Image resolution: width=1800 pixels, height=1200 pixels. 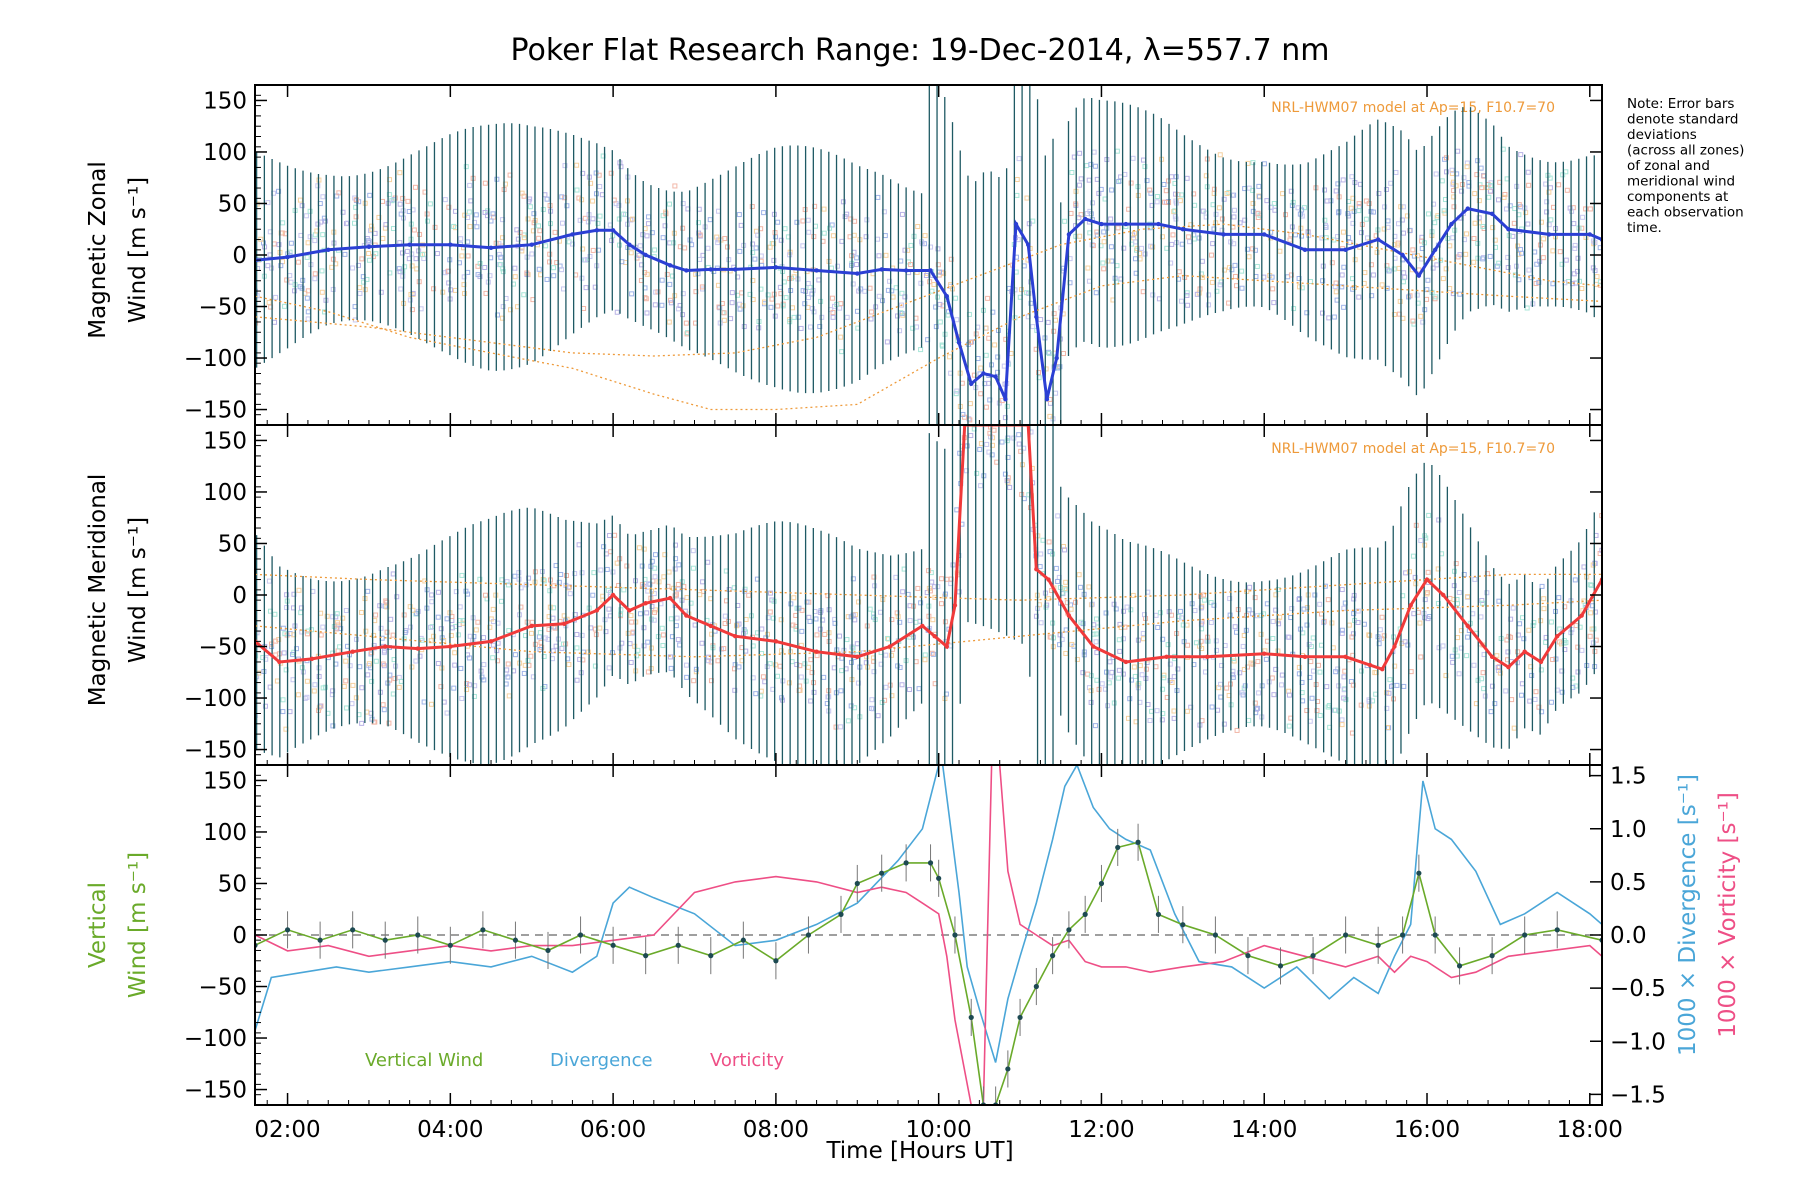 I want to click on y-tick-label: 100, so click(x=225, y=493).